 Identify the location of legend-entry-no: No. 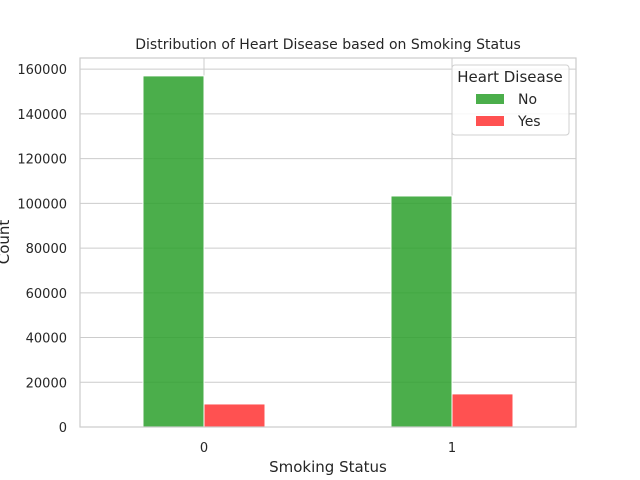
(527, 100).